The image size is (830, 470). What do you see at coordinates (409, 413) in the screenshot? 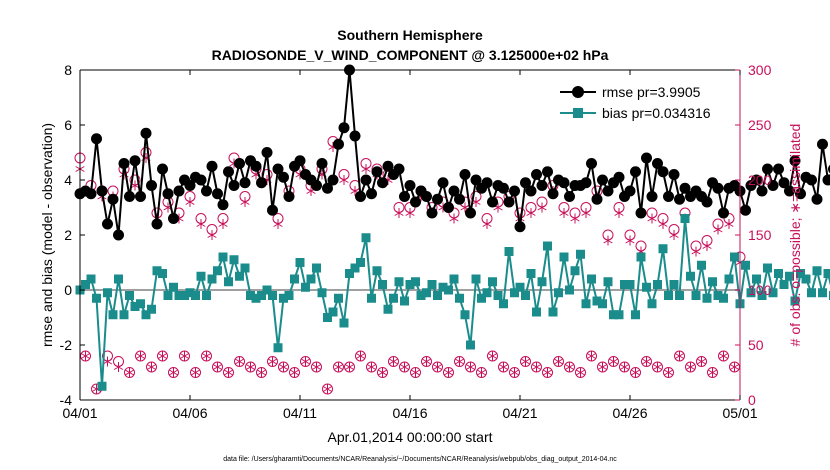
I see `x-tick-label: 04/16` at bounding box center [409, 413].